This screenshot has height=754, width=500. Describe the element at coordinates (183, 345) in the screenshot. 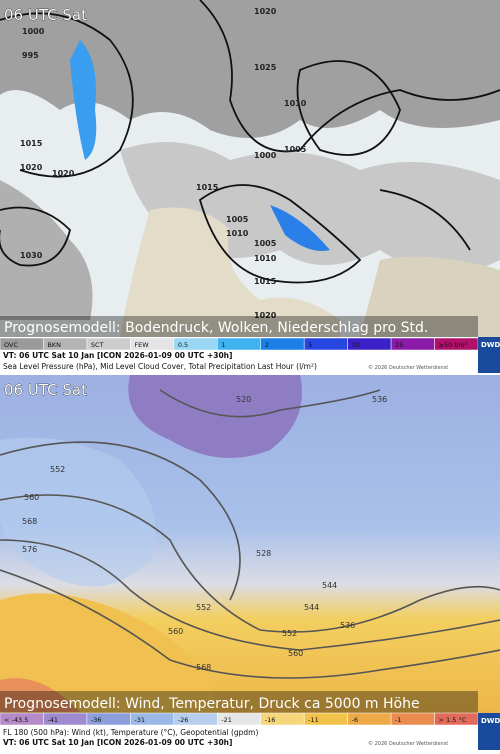

I see `legend-label: 0.5` at that location.